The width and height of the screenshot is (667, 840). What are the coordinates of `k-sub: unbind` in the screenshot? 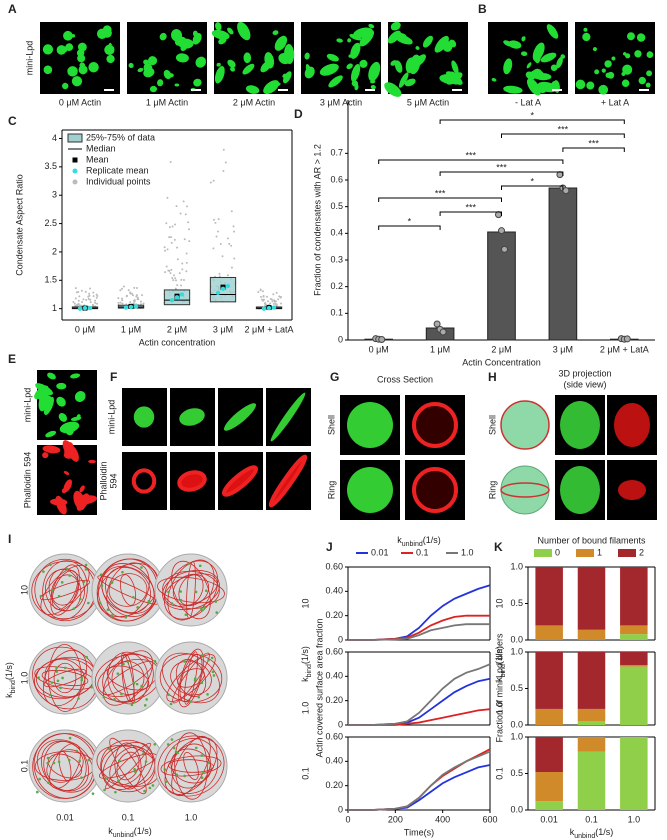 It's located at (584, 836).